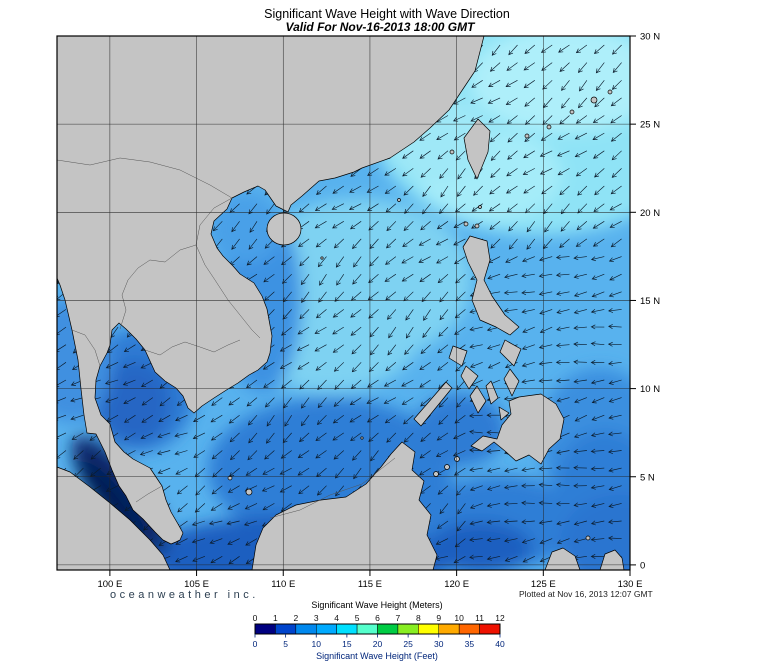 The width and height of the screenshot is (775, 665). What do you see at coordinates (458, 356) in the screenshot?
I see `land-mindoro` at bounding box center [458, 356].